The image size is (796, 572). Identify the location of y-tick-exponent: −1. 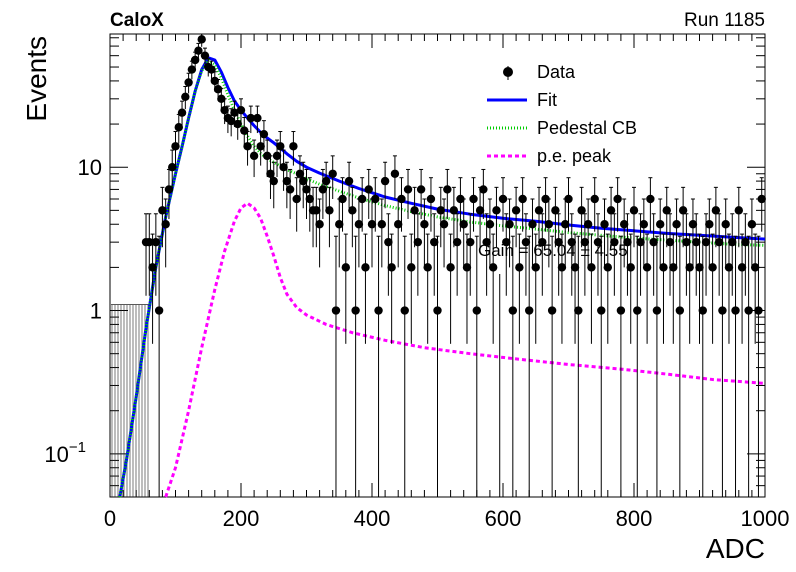
(77, 447).